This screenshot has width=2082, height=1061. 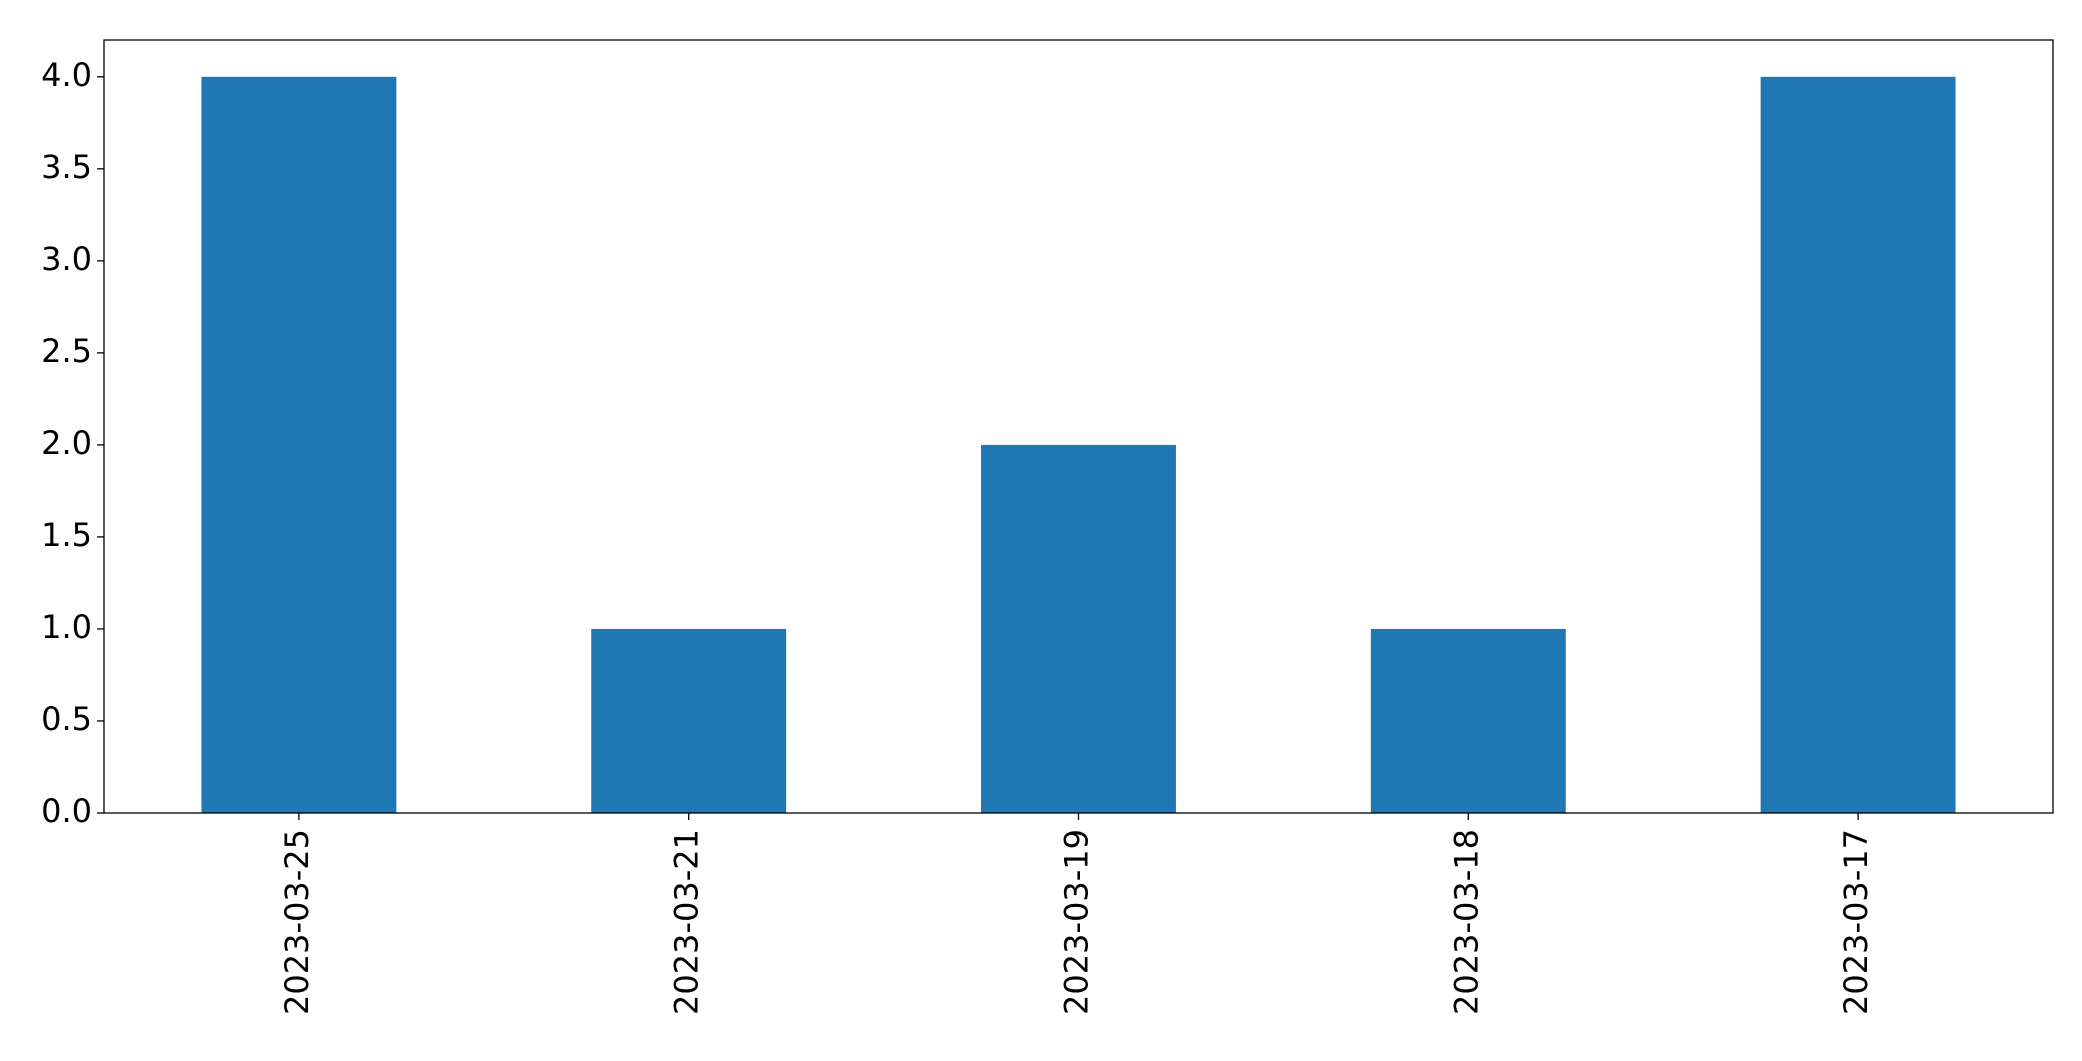 What do you see at coordinates (66, 719) in the screenshot?
I see `y-tick-label: 0.5` at bounding box center [66, 719].